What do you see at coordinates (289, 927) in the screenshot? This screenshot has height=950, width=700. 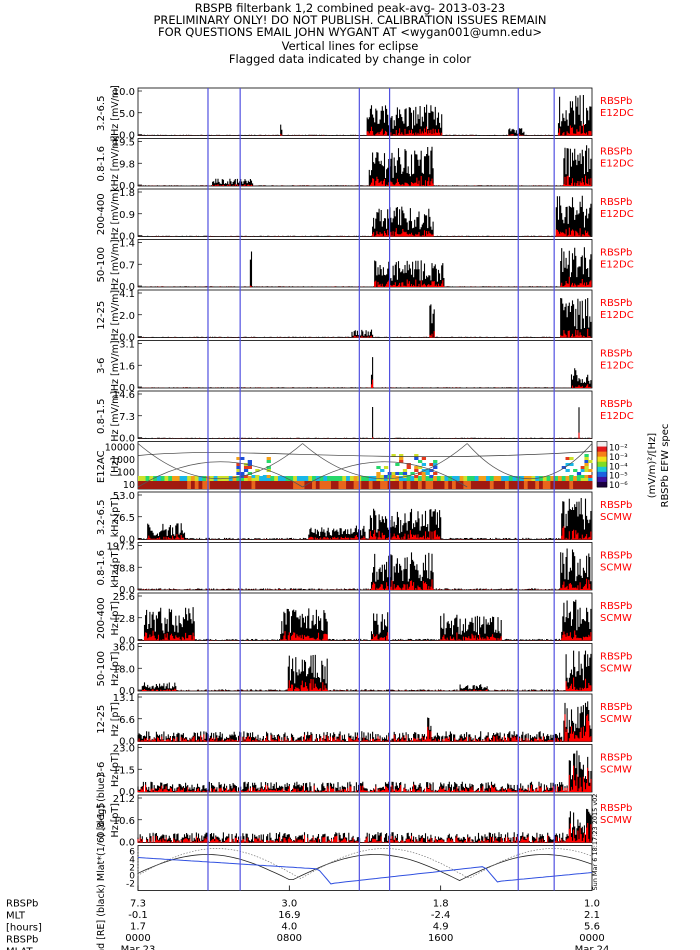 I see `x-axis-value: 4.0` at bounding box center [289, 927].